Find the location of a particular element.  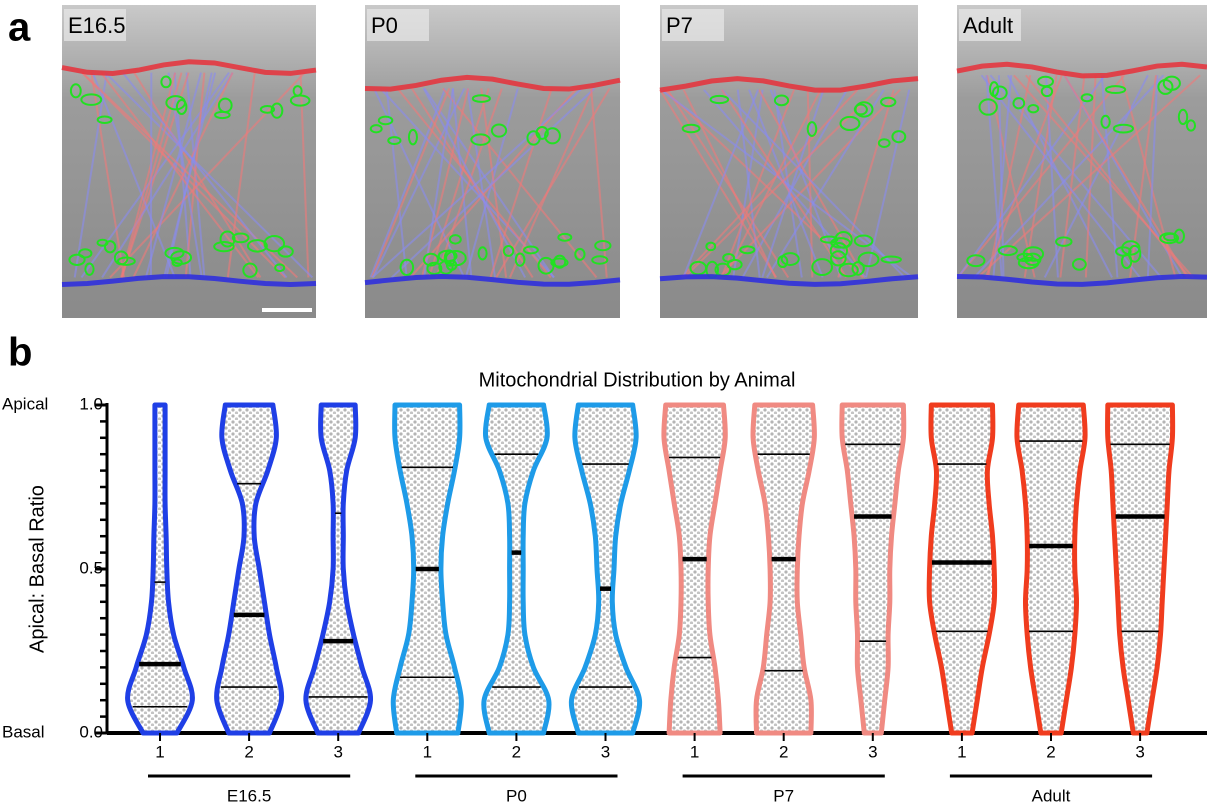

label-backdrop is located at coordinates (693, 25).